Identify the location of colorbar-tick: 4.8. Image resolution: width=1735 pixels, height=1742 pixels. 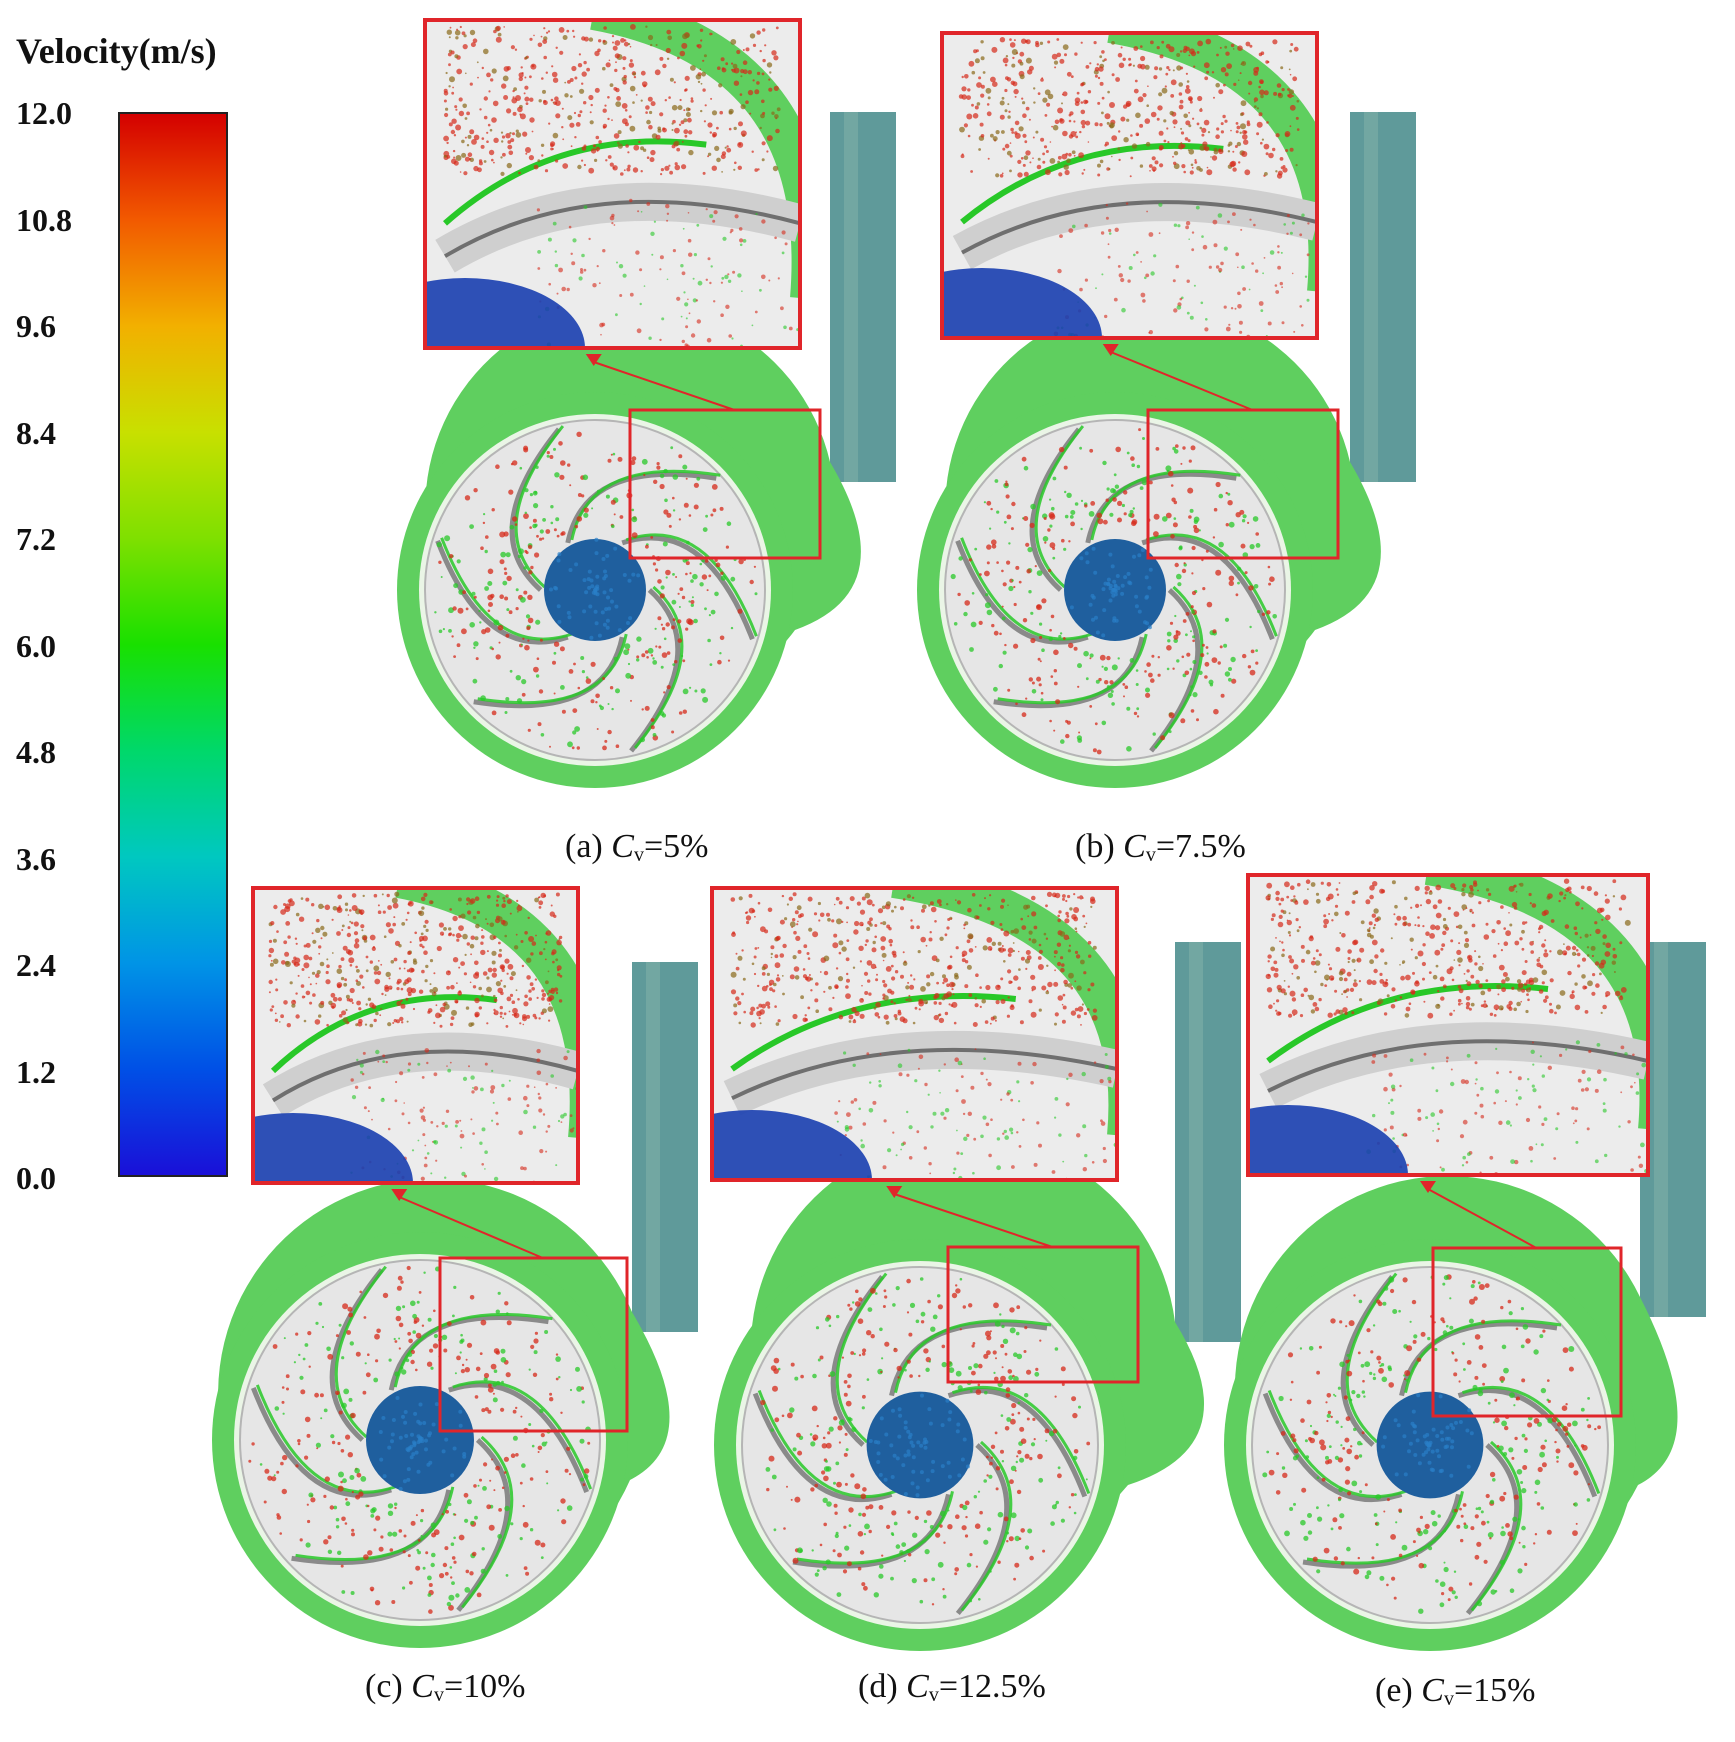
(36, 752).